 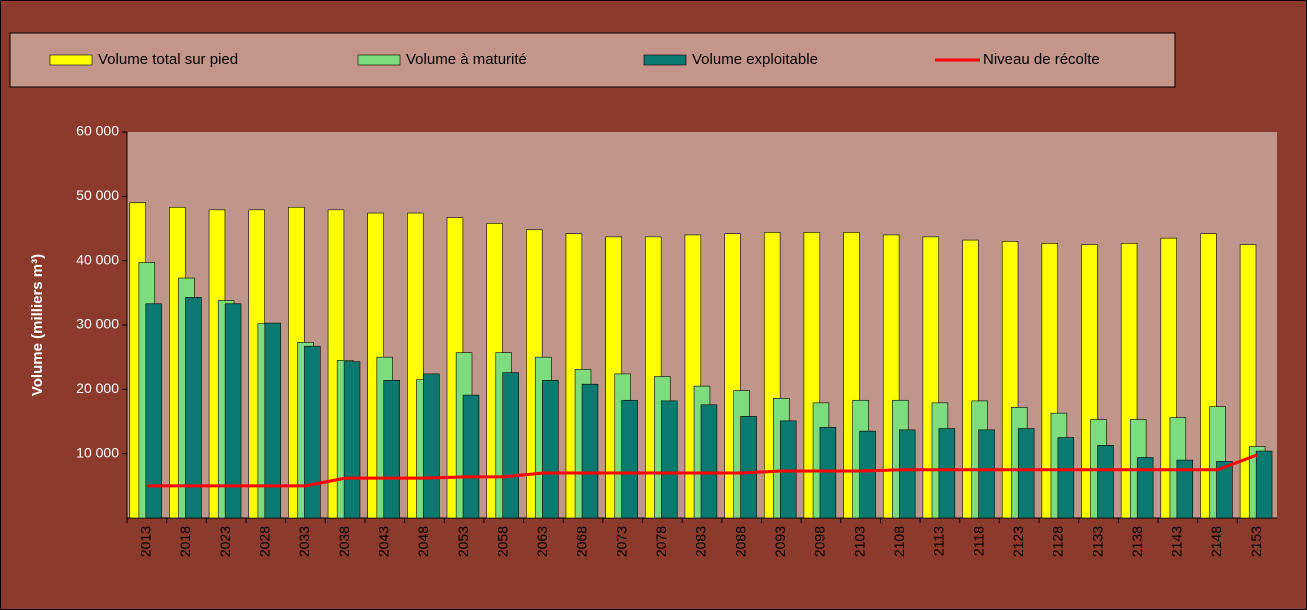 I want to click on x-tick-label: 2133, so click(x=1097, y=541).